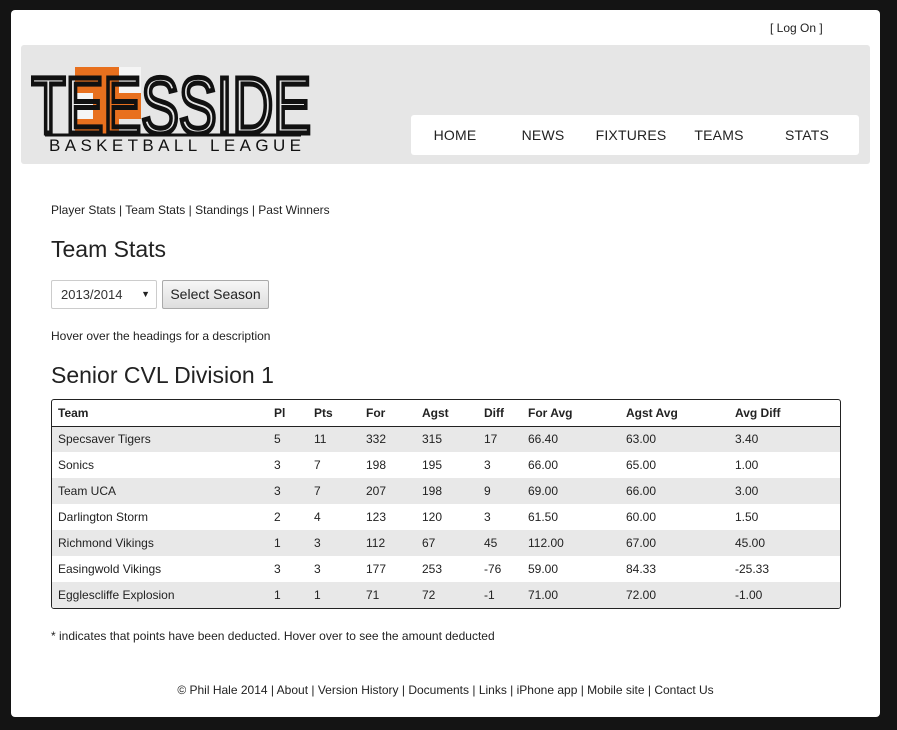 The image size is (897, 730). What do you see at coordinates (719, 135) in the screenshot?
I see `nav-teams: TEAMS` at bounding box center [719, 135].